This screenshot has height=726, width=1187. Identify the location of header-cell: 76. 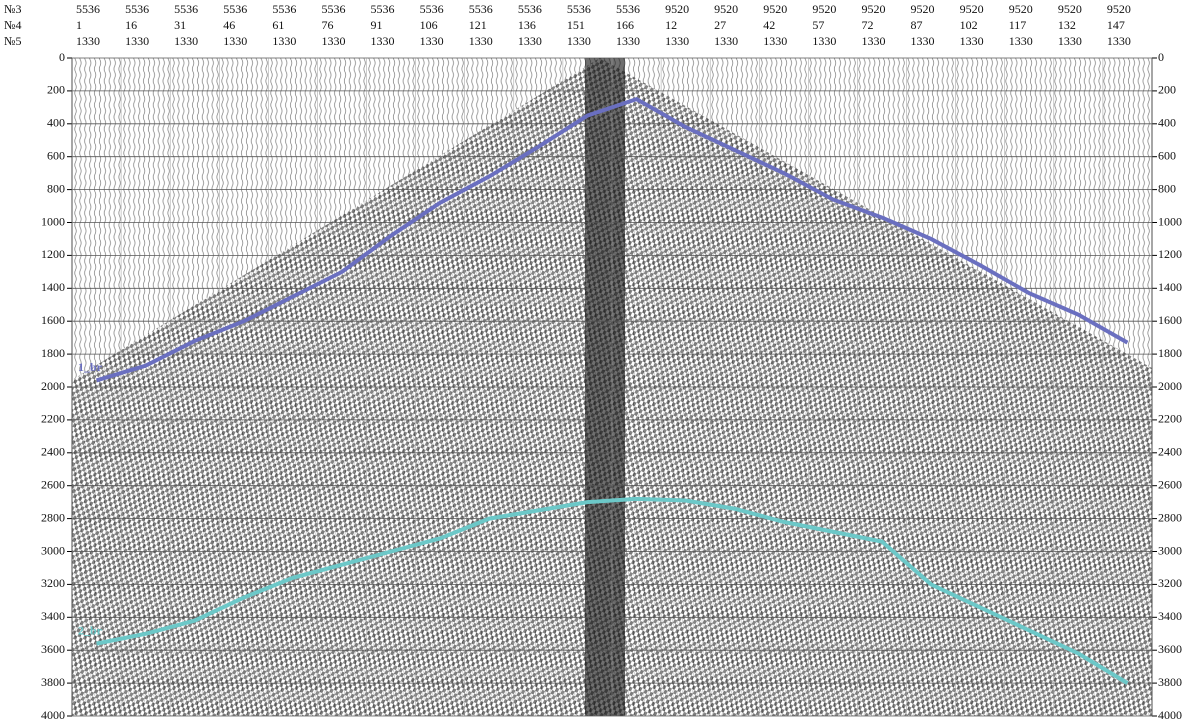
(327, 25).